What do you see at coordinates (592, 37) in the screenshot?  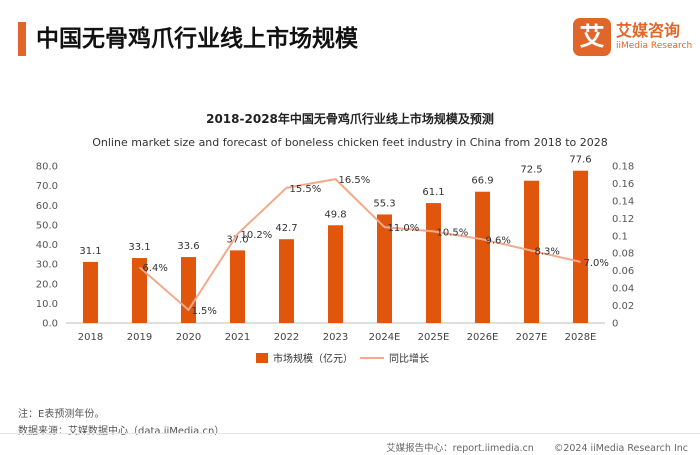 I see `logo-mark: 艾` at bounding box center [592, 37].